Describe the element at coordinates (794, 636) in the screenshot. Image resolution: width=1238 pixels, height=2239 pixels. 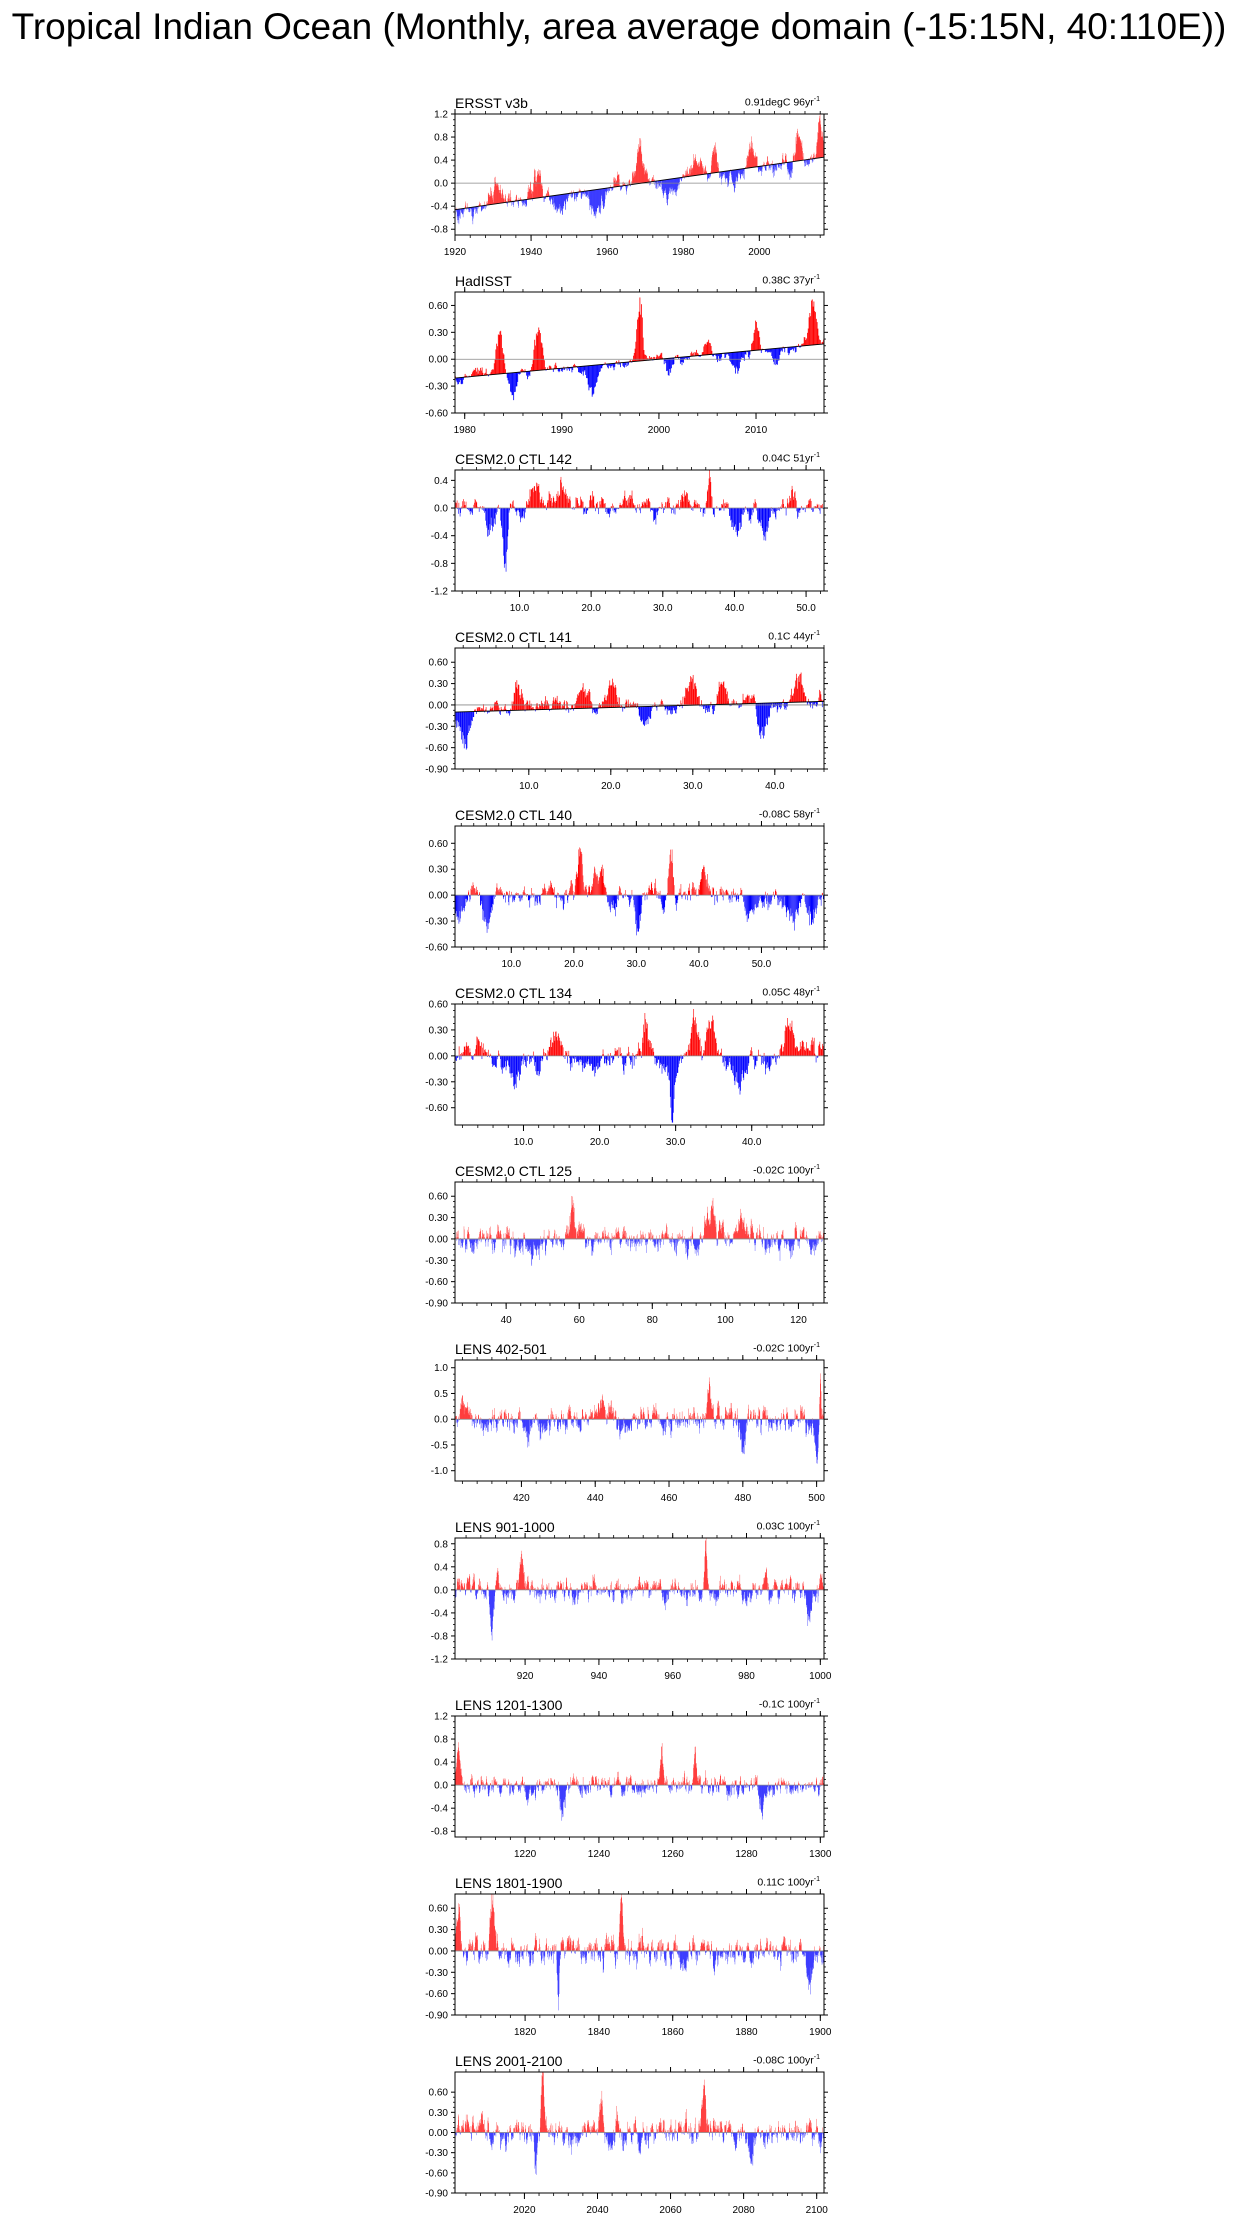
I see `panel-trend-label: 0.1C 44yr-1` at that location.